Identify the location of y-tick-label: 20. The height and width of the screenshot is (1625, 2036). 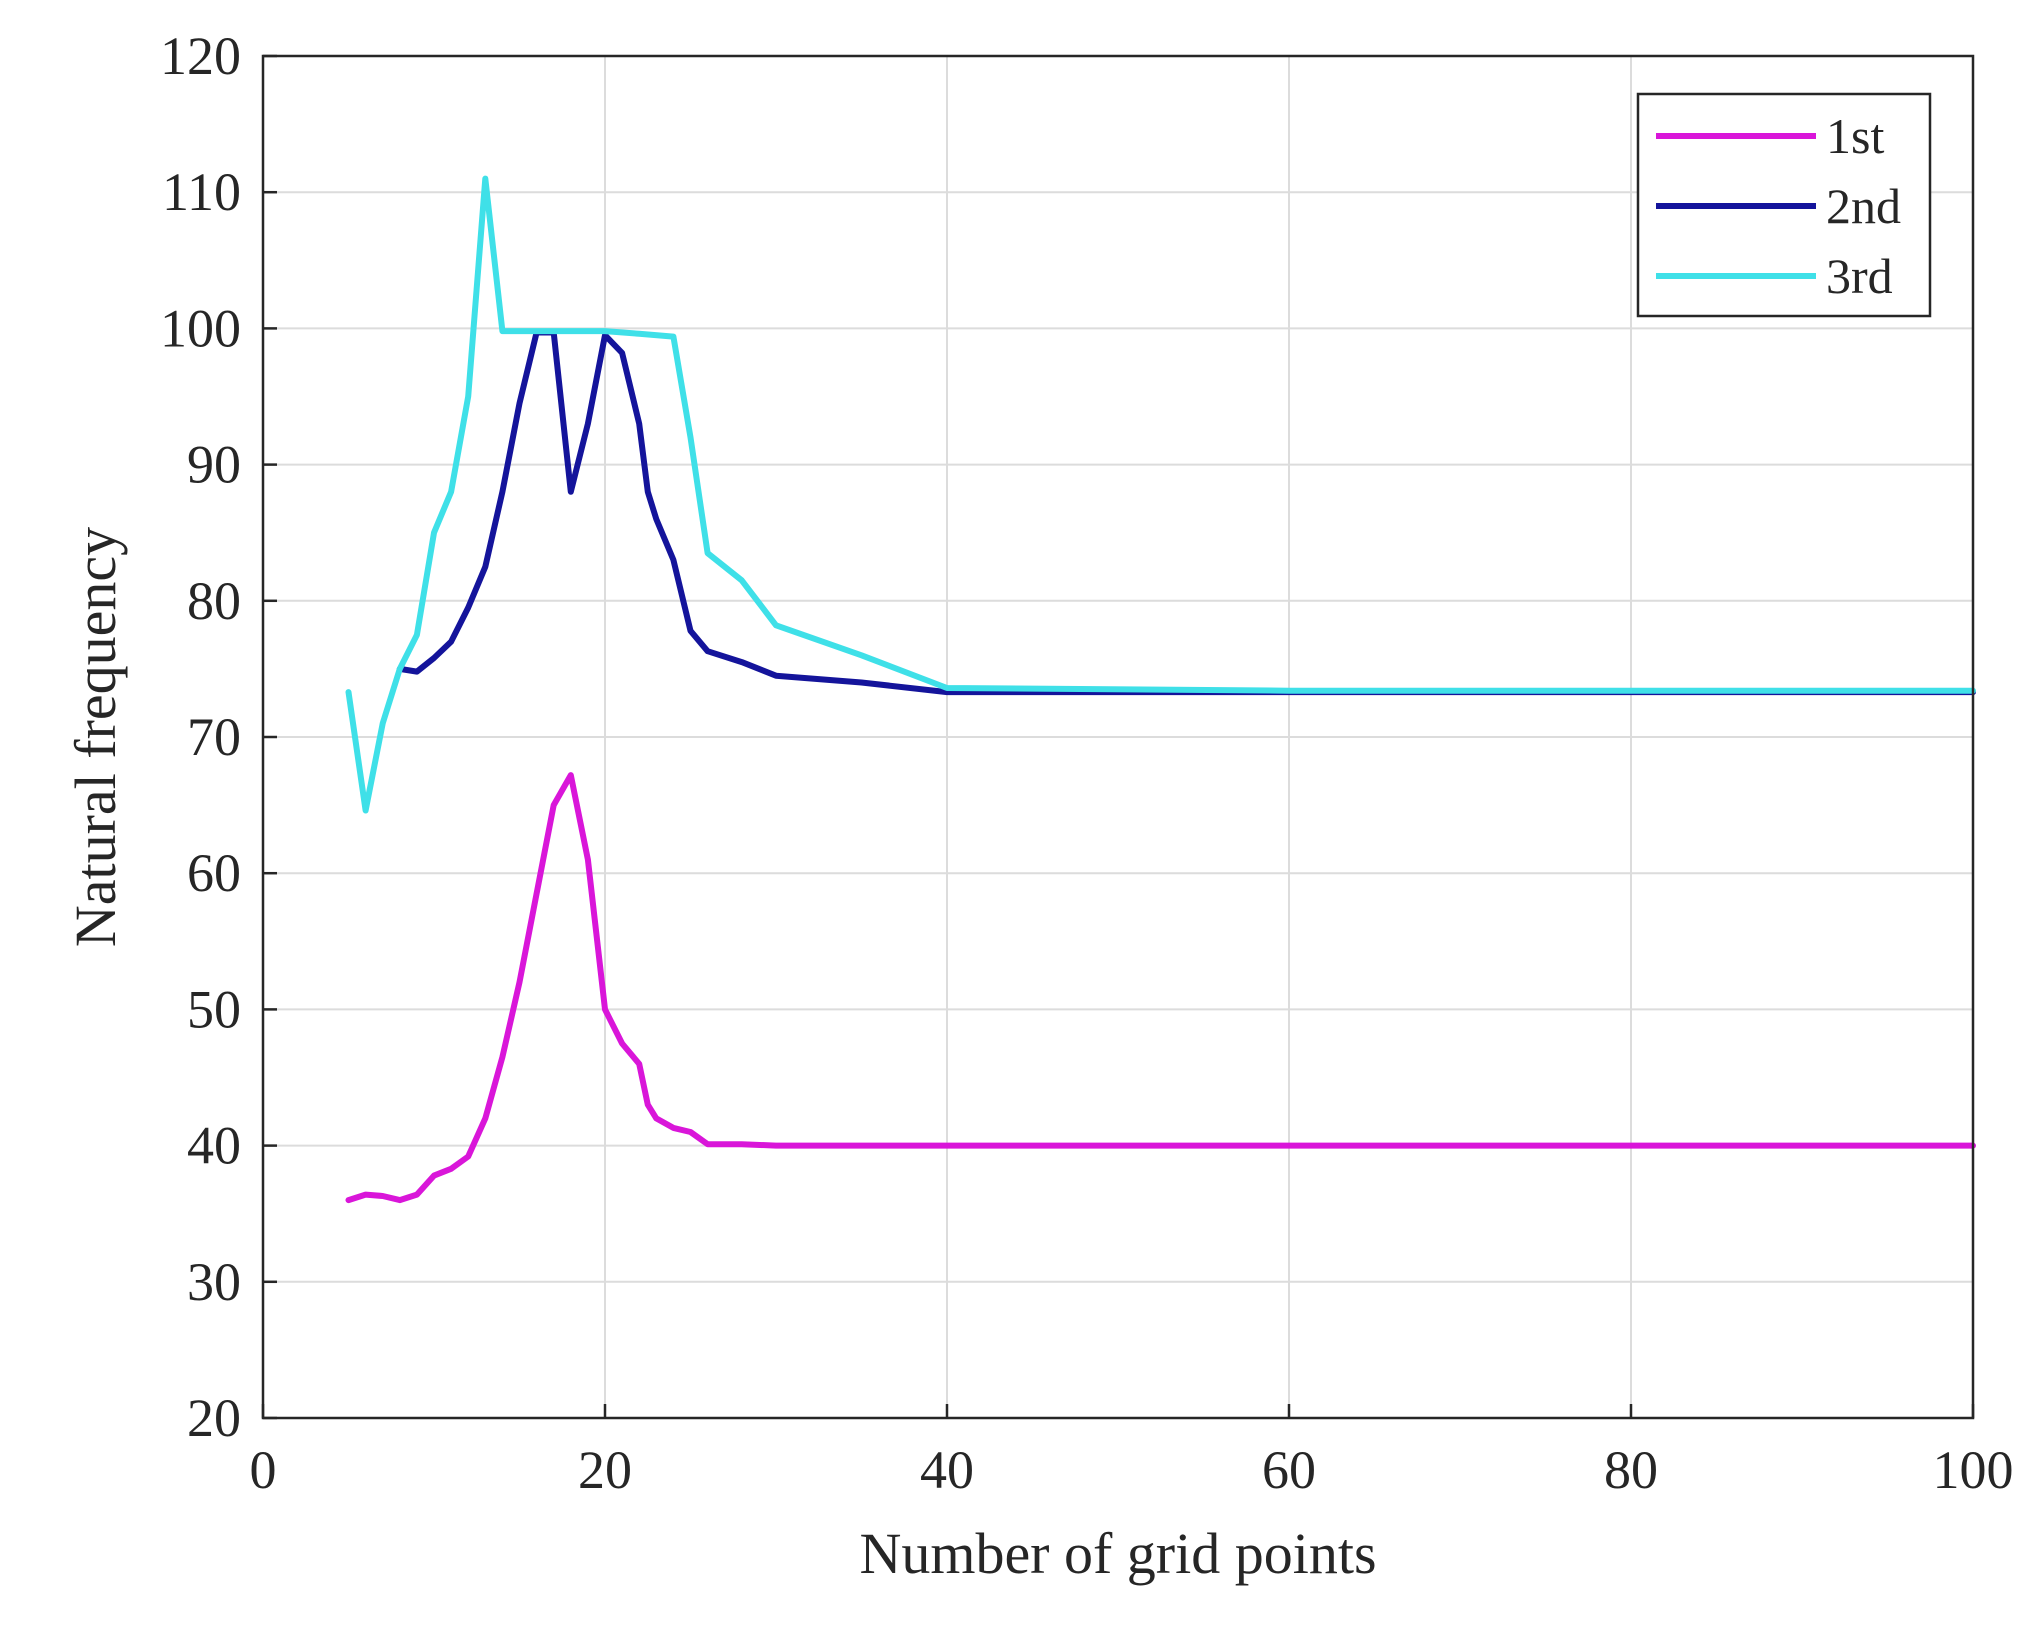
(214, 1418).